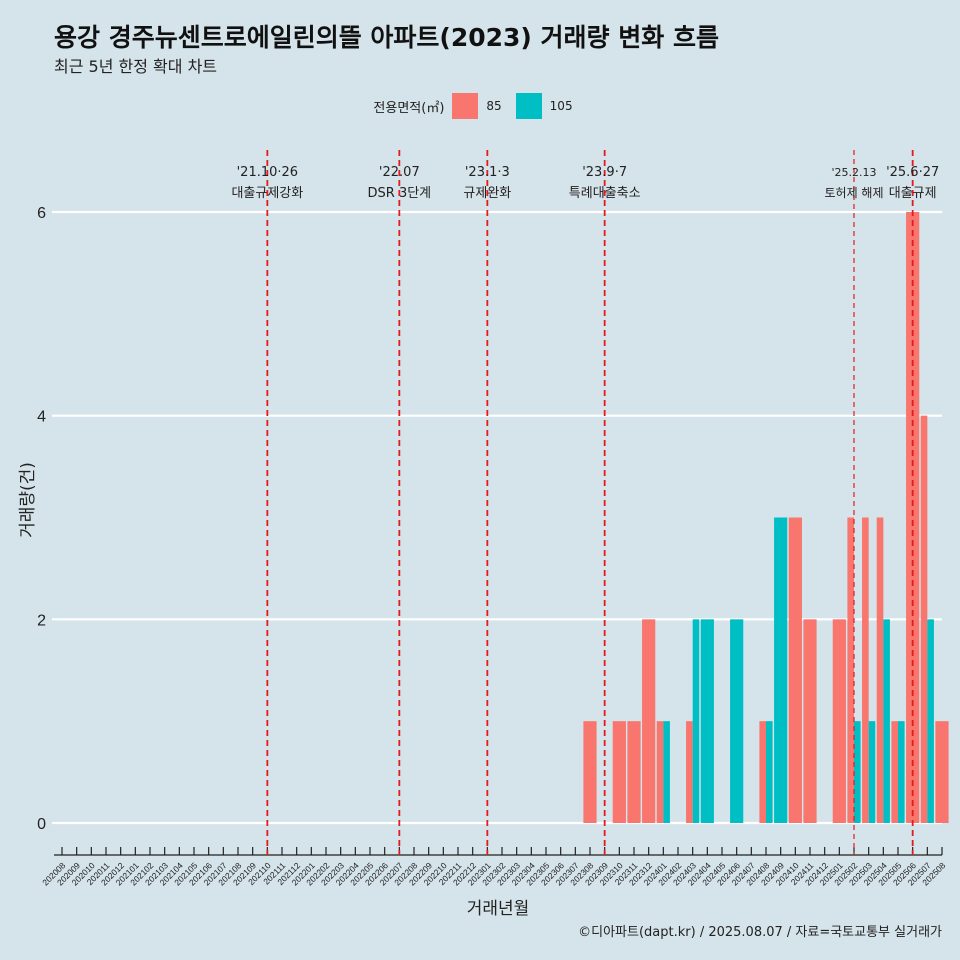 This screenshot has width=960, height=960. Describe the element at coordinates (267, 193) in the screenshot. I see `event-name-label: 대출규제강화` at that location.